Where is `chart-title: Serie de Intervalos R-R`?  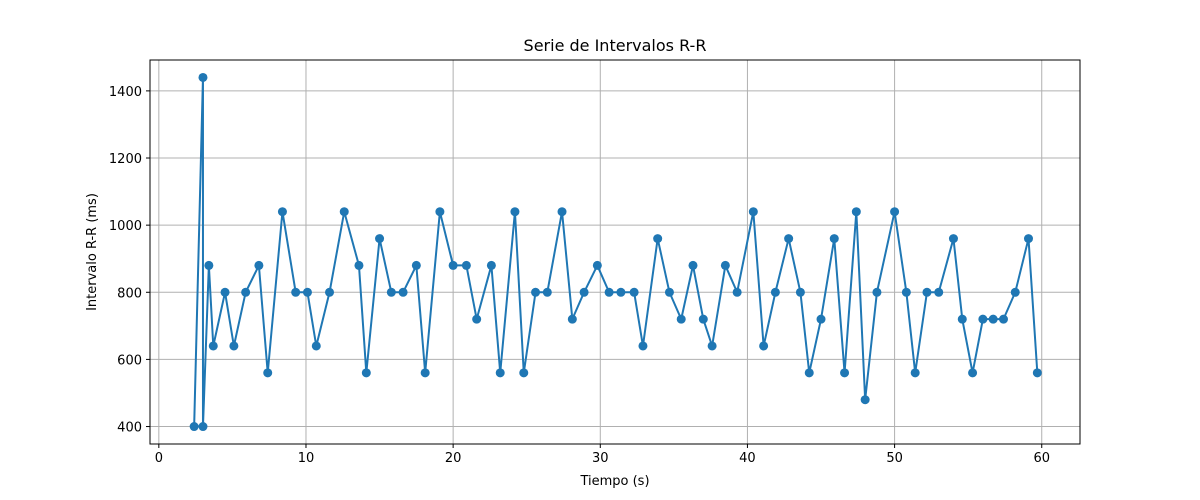 chart-title: Serie de Intervalos R-R is located at coordinates (615, 45).